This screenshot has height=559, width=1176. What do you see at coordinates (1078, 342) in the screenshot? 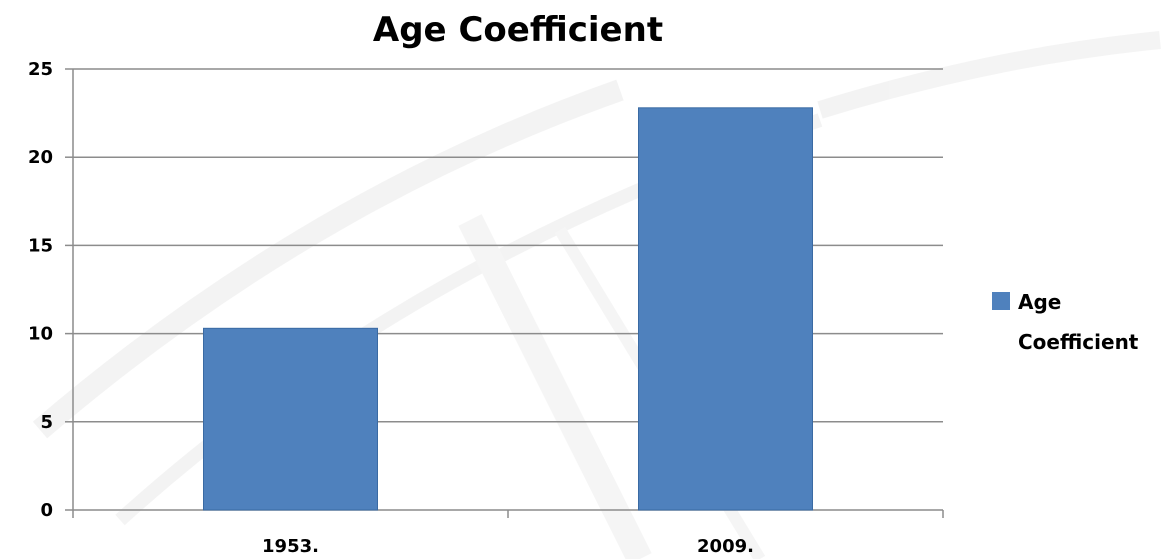
I see `legend-label-line-2: Coefficient` at bounding box center [1078, 342].